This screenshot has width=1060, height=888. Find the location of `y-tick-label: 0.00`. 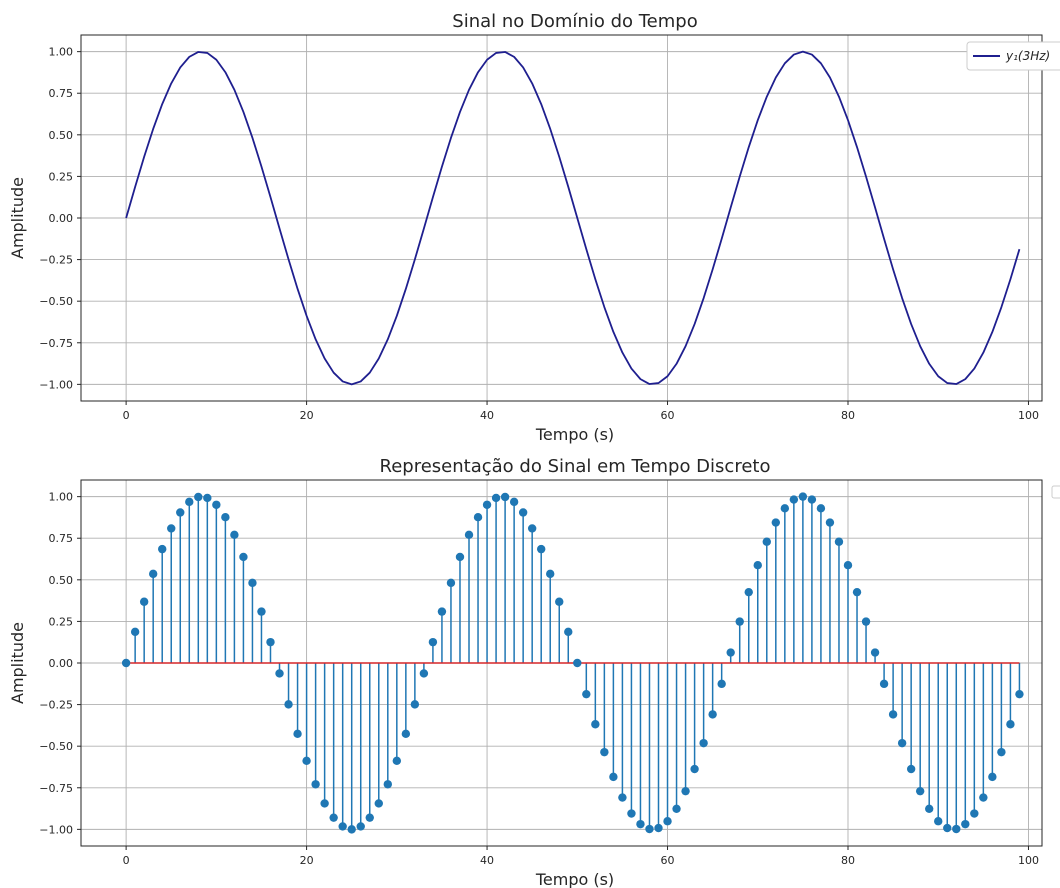

y-tick-label: 0.00 is located at coordinates (61, 663).